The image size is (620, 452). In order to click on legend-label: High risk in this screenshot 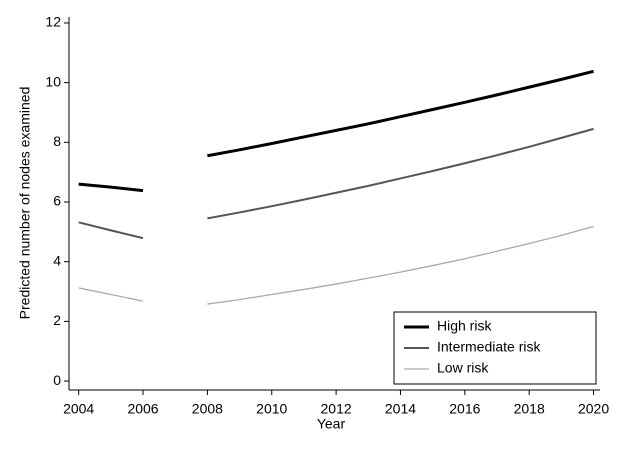, I will do `click(464, 326)`.